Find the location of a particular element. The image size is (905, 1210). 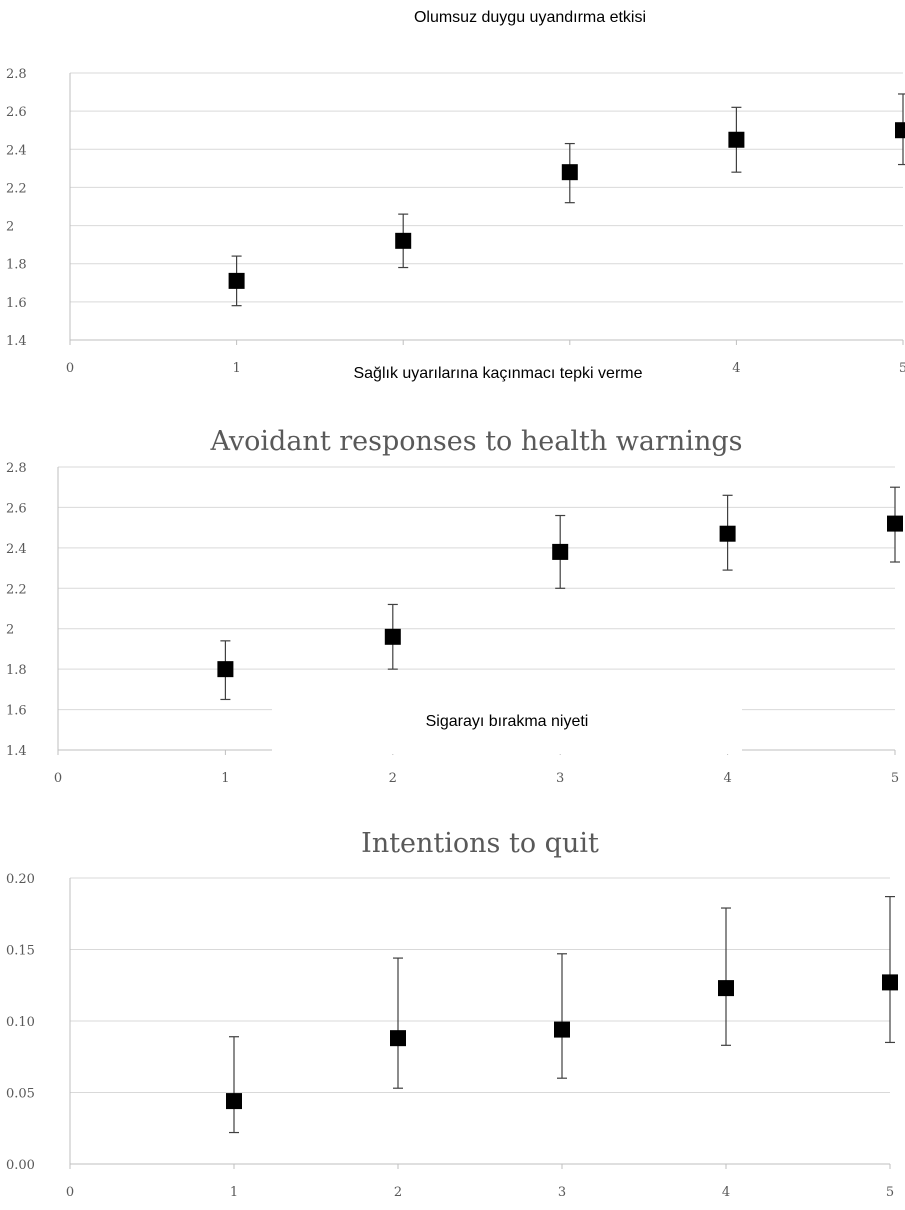

chart-title: Intentions to quit is located at coordinates (480, 843).